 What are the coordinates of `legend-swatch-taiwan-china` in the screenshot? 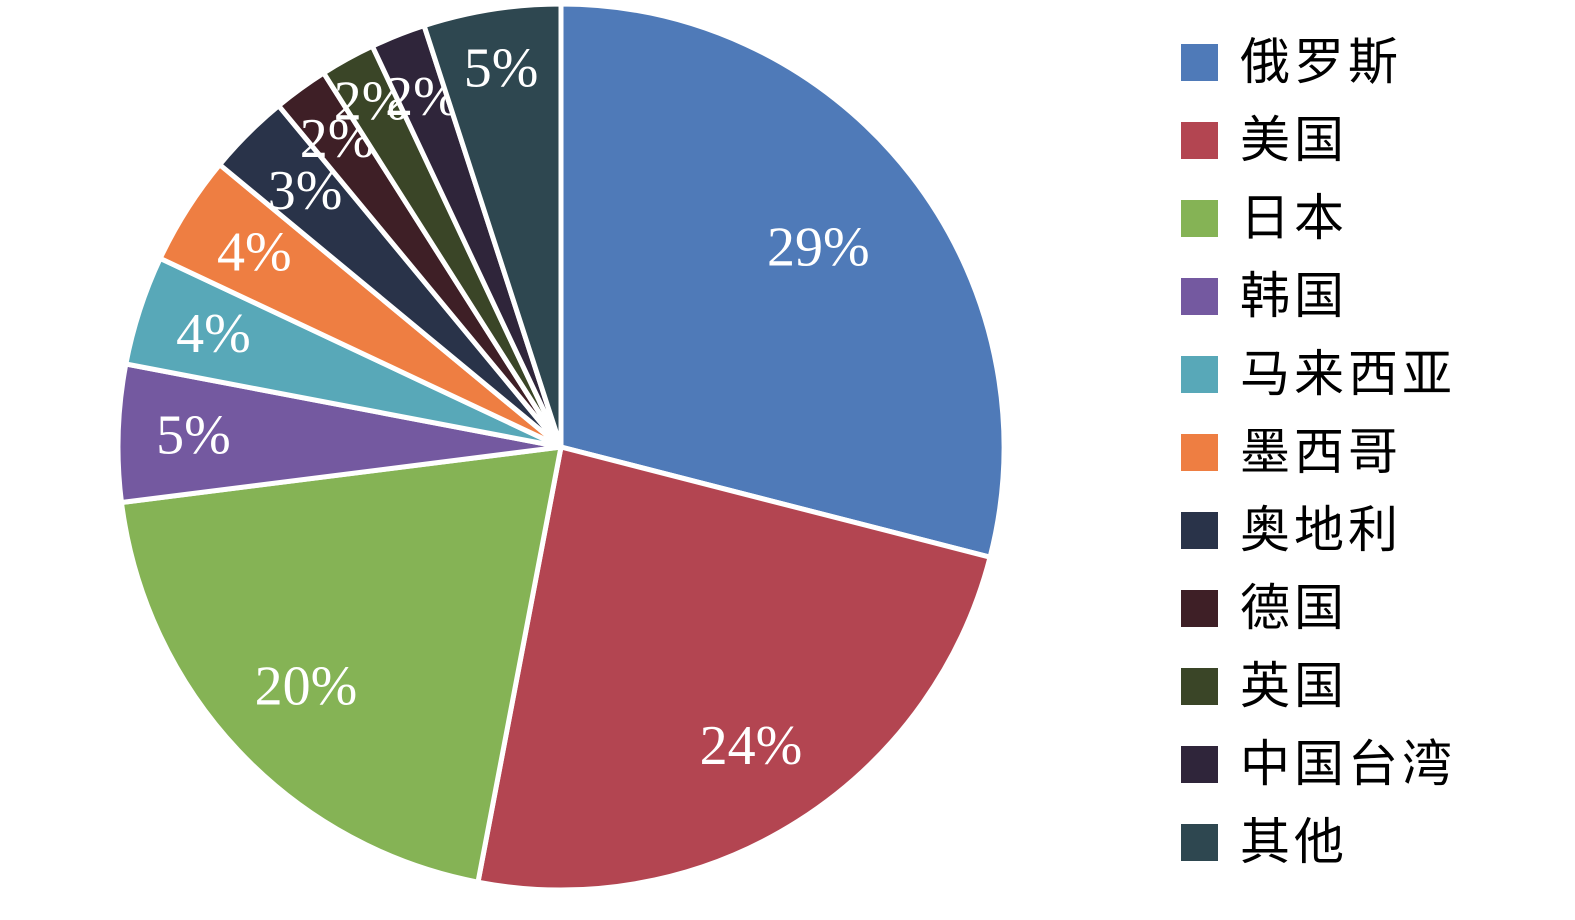 It's located at (1199, 764).